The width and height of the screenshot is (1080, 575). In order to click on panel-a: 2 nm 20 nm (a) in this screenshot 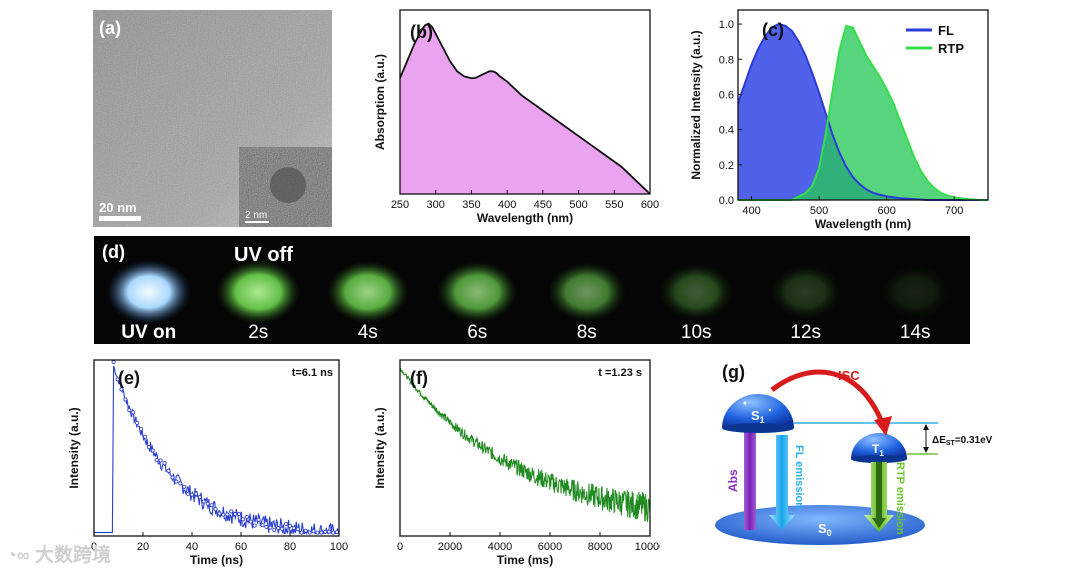, I will do `click(212, 118)`.